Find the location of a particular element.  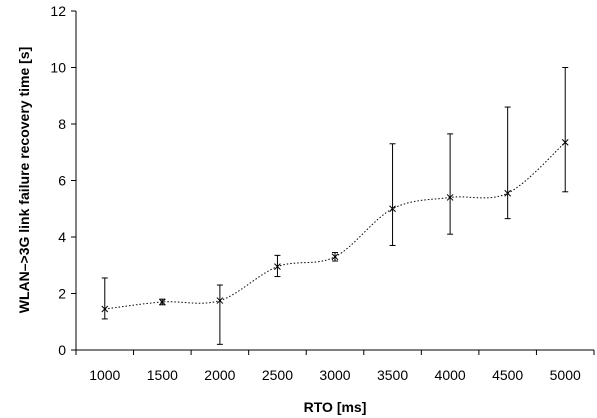

x-tick-label: 2000 is located at coordinates (219, 375).